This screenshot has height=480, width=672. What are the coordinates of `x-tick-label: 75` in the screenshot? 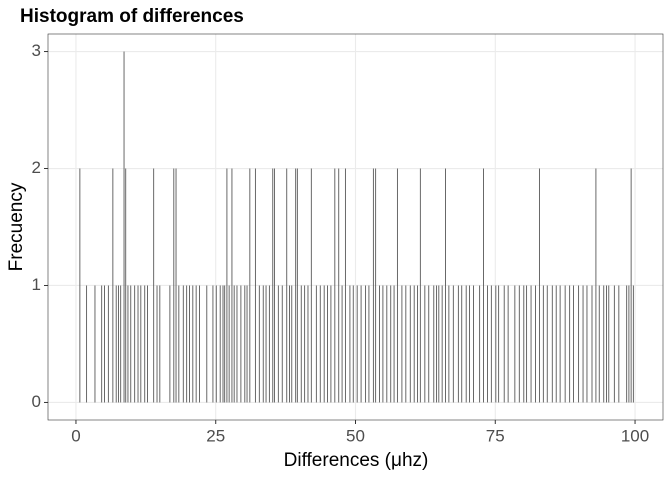 It's located at (495, 435).